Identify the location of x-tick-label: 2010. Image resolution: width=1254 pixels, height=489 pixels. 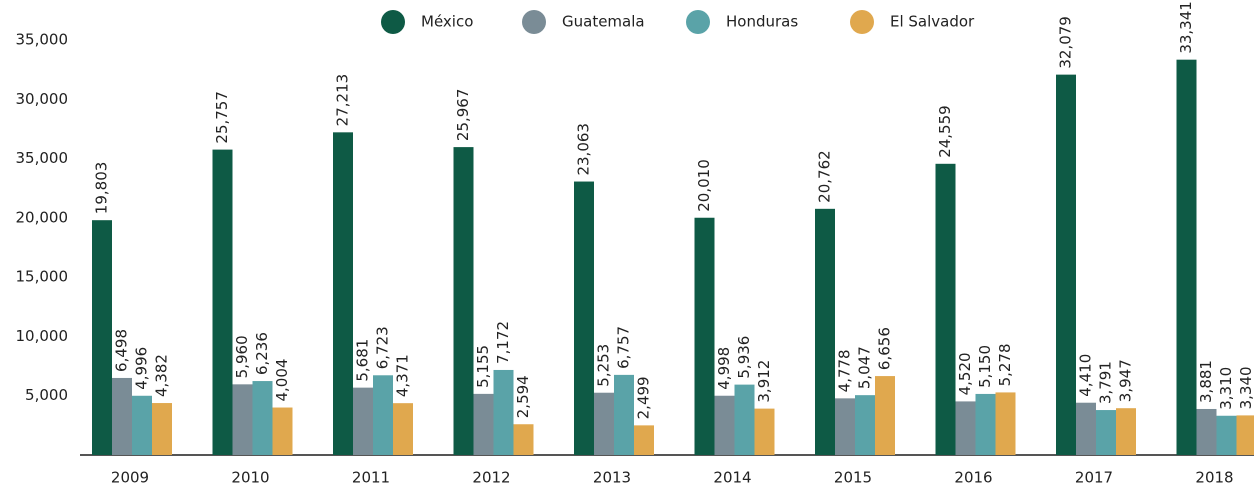
(250, 478).